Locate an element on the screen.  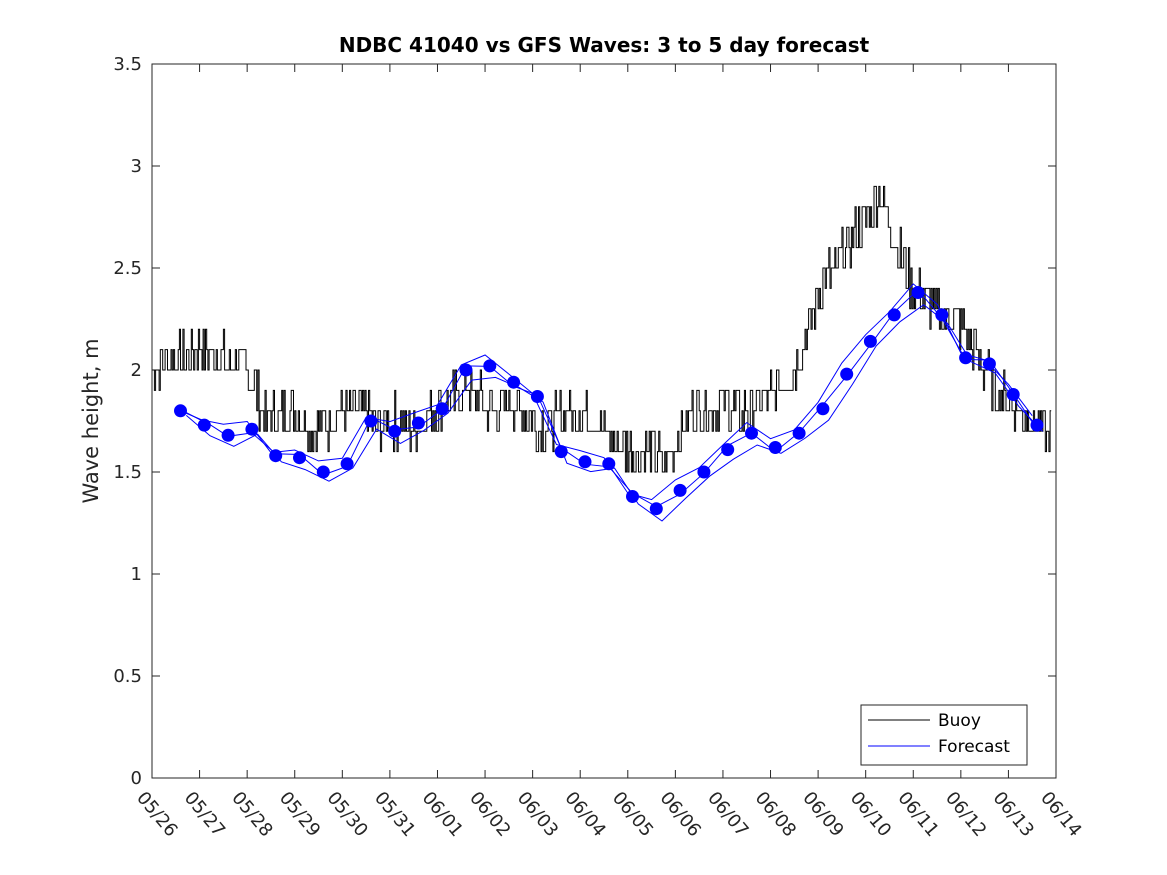
y-tick-label: 0.5 is located at coordinates (127, 676).